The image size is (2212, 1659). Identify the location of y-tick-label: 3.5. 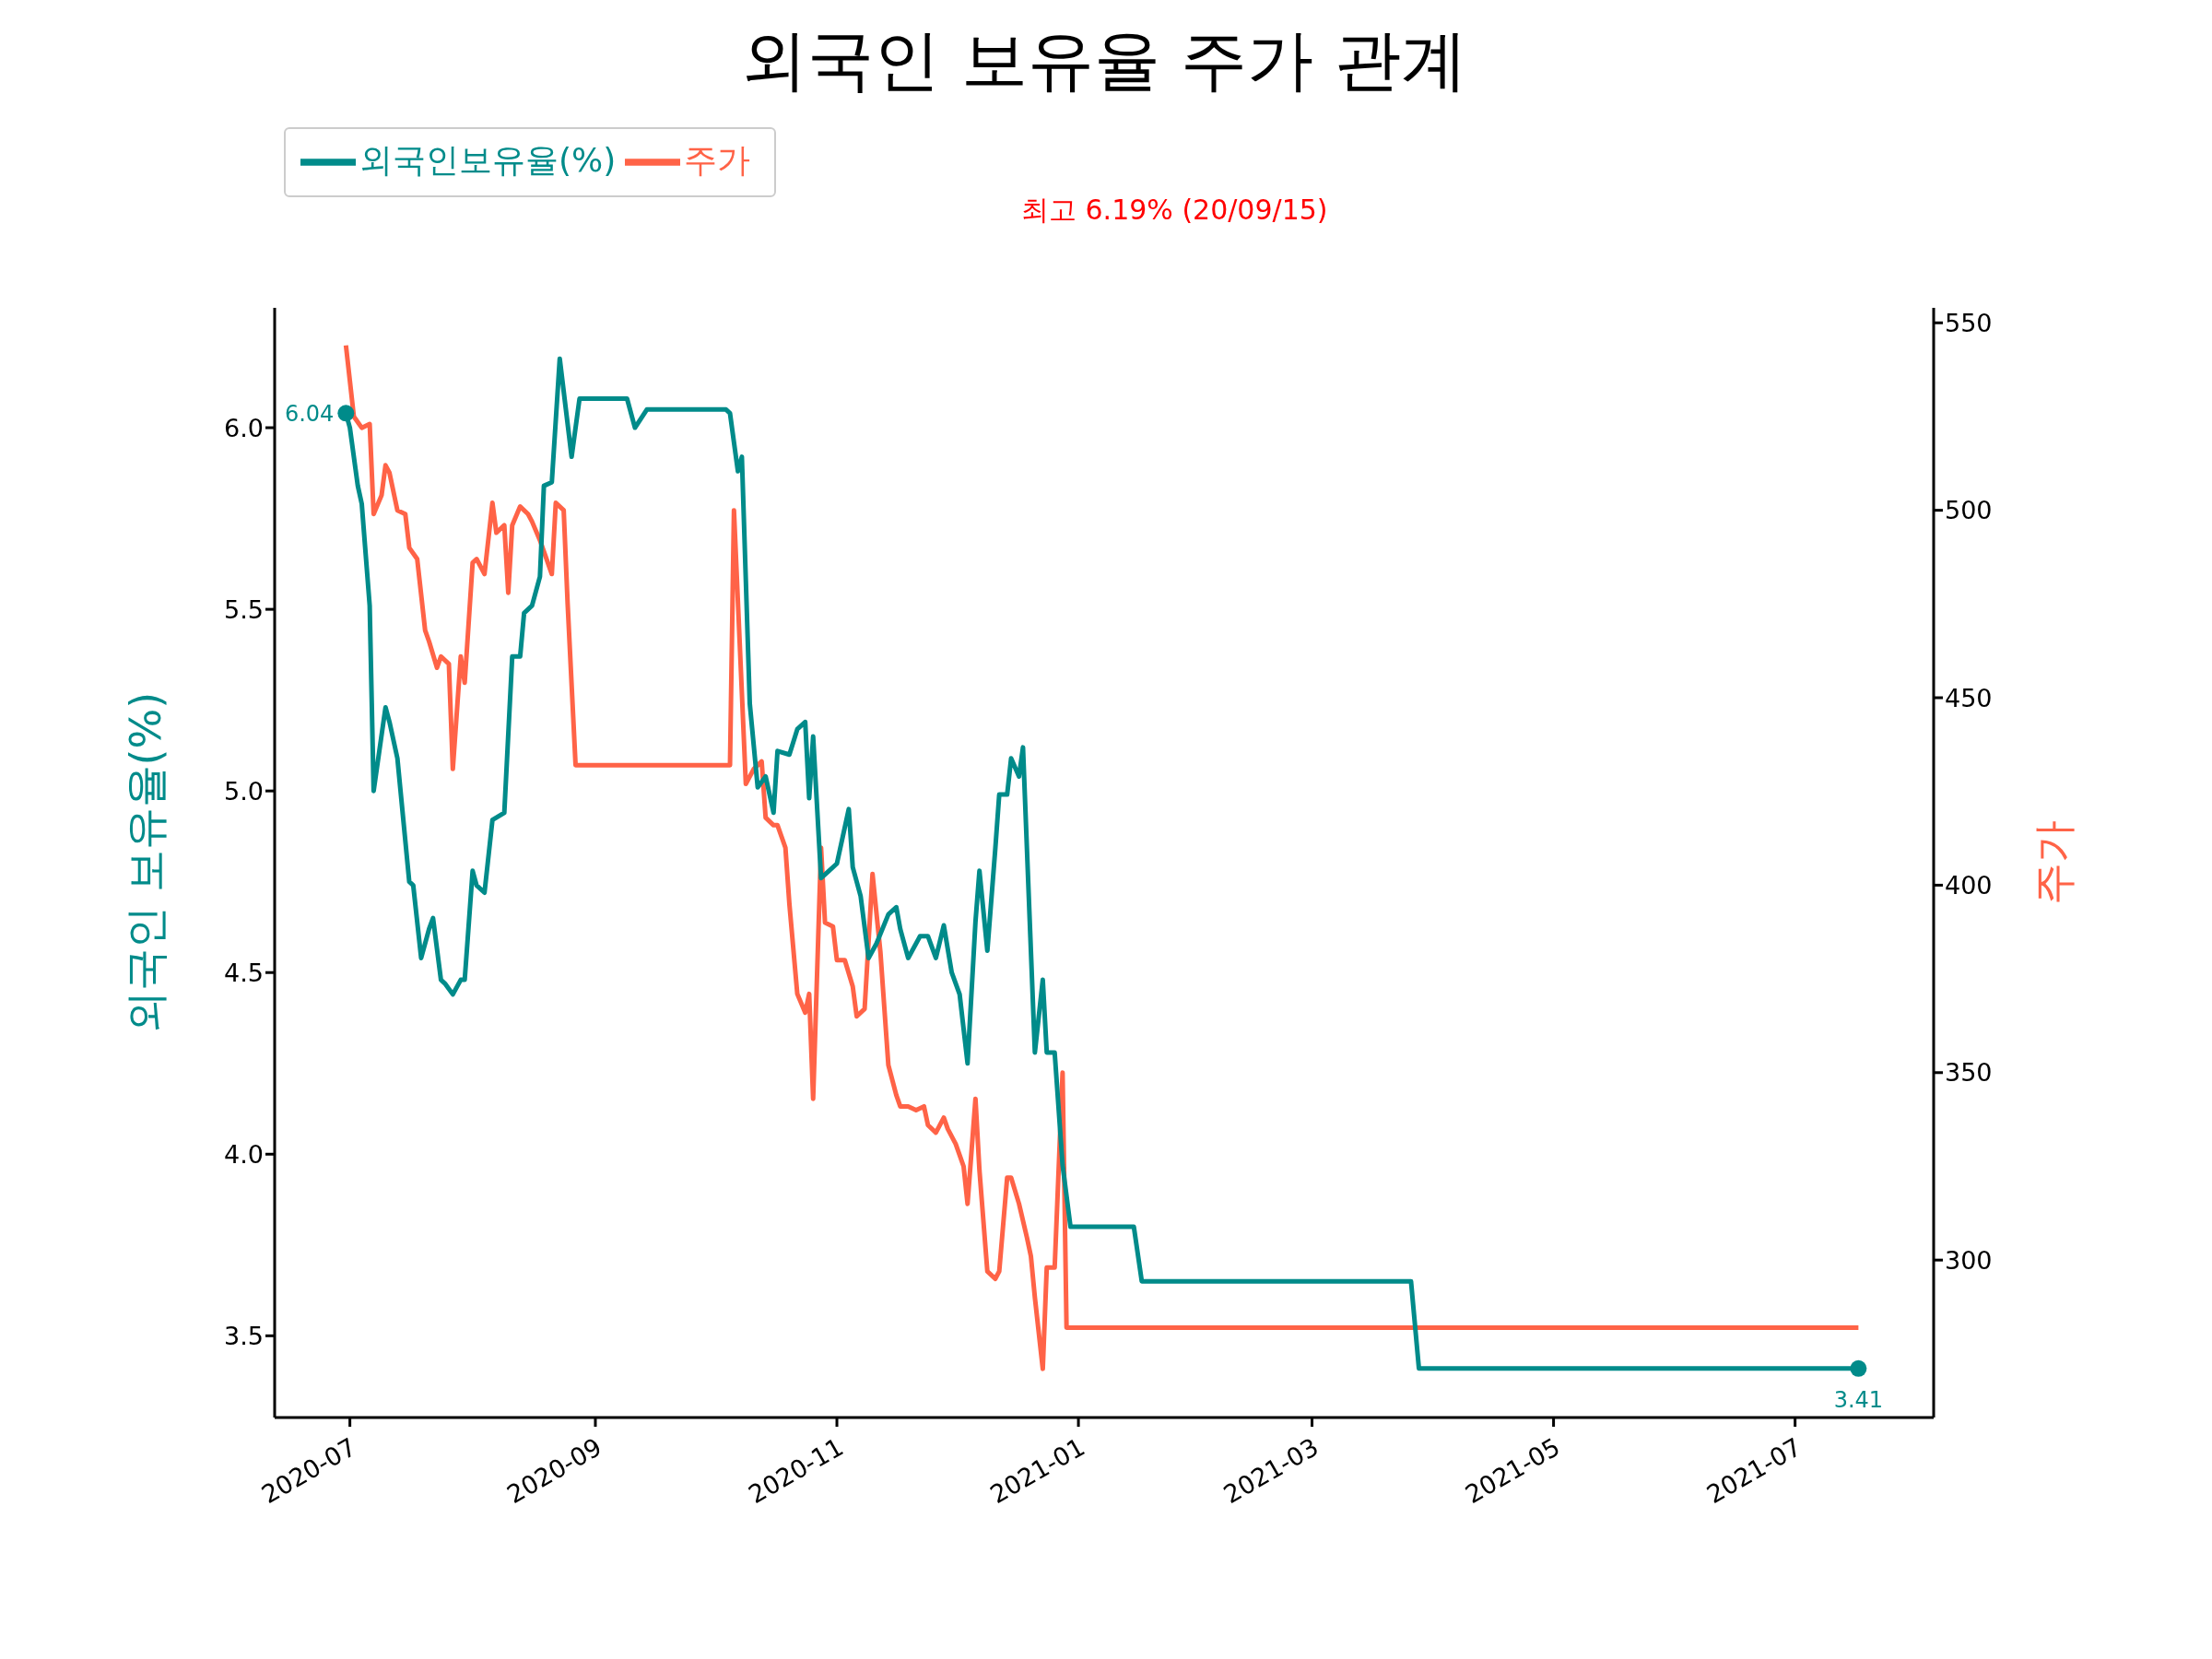
(244, 1335).